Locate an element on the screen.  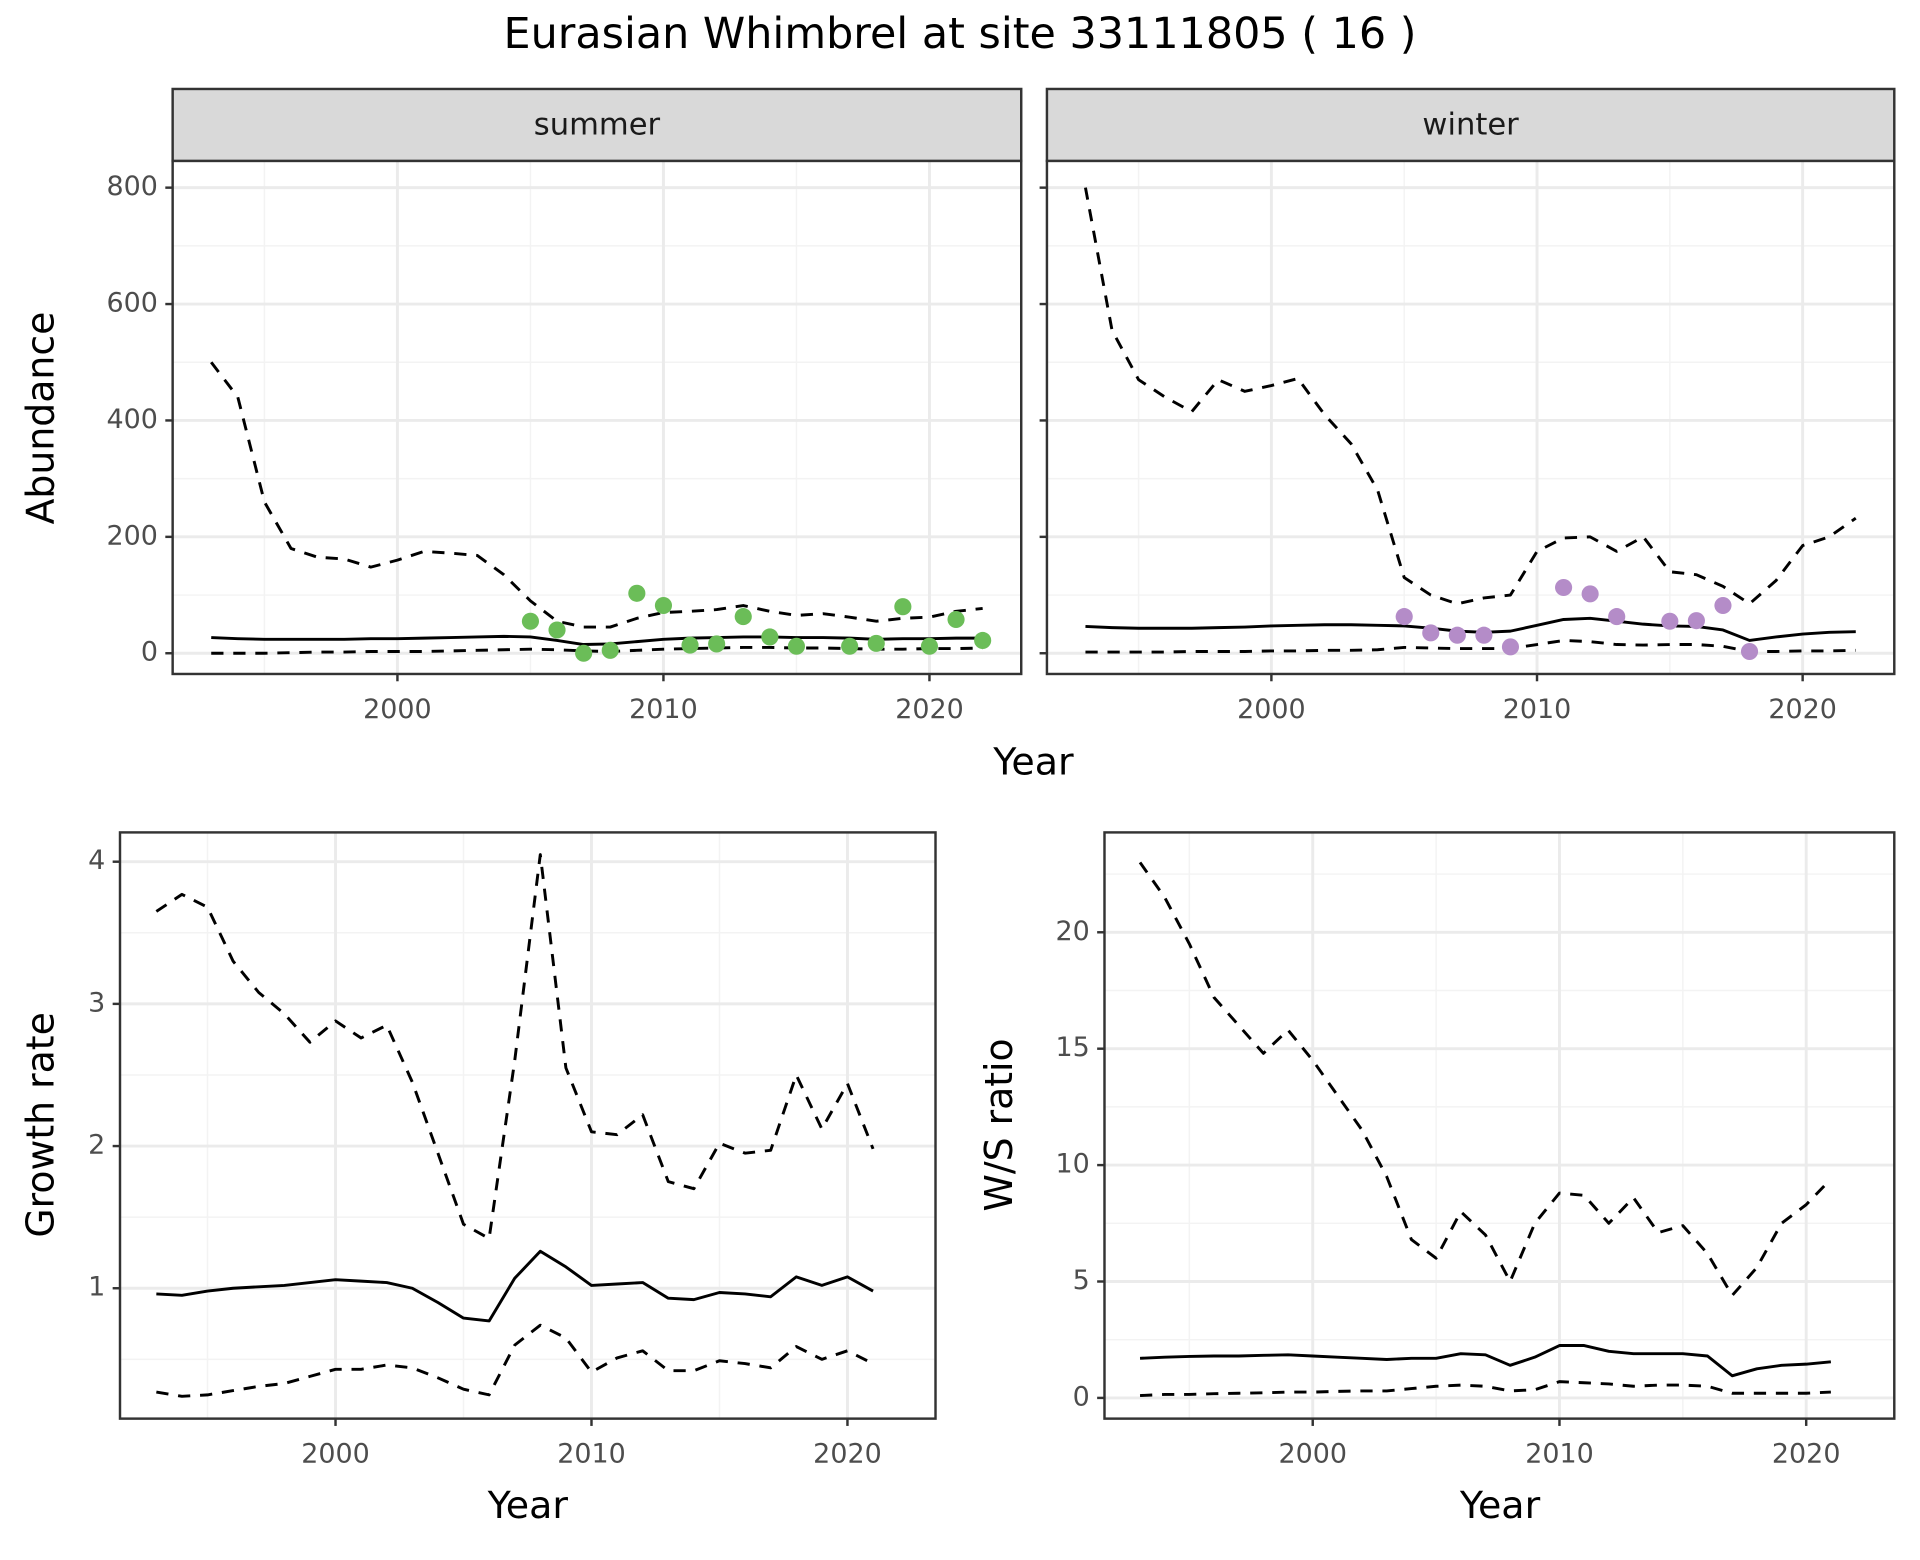
y-tick-label: 1 is located at coordinates (96, 1287).